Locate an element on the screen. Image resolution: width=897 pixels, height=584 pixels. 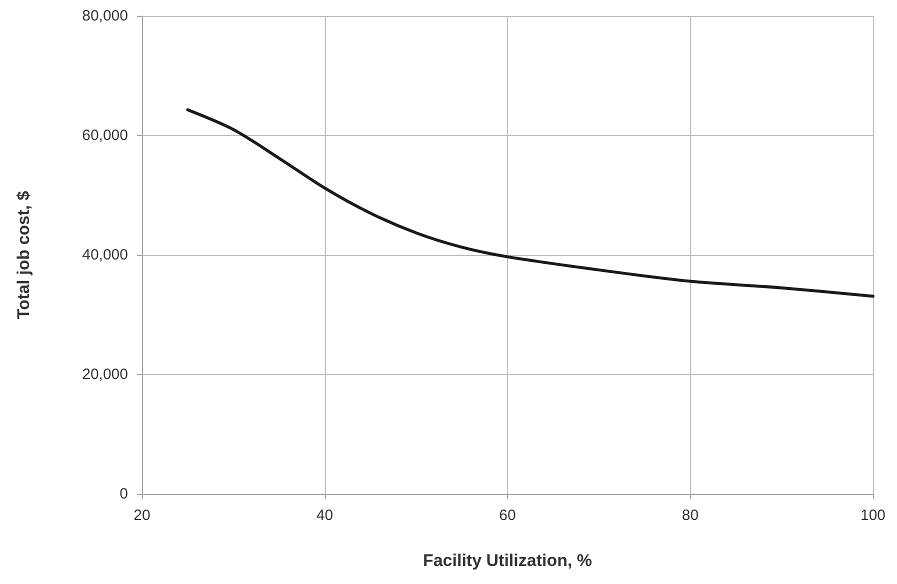
x-tick-label: 80 is located at coordinates (690, 515).